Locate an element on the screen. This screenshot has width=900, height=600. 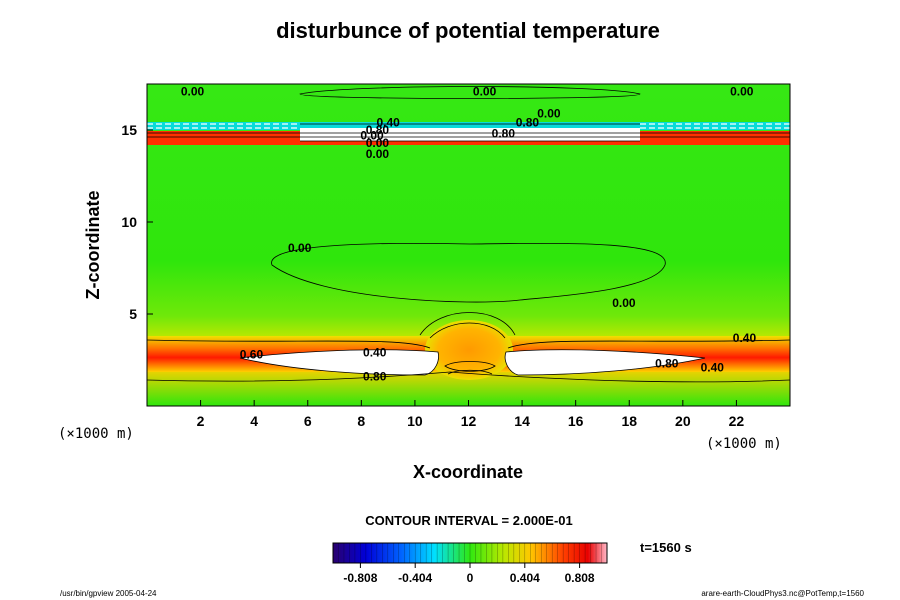
colorbar-tick-label: -0.404 is located at coordinates (415, 578).